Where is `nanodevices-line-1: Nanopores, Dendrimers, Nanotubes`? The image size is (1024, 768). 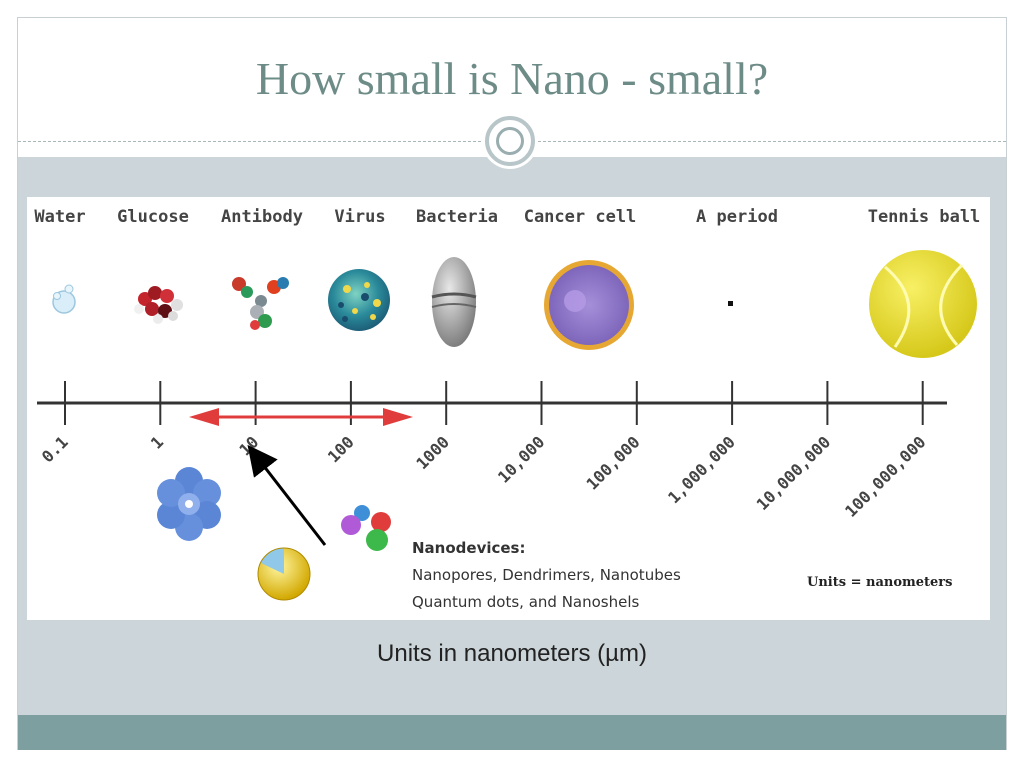 nanodevices-line-1: Nanopores, Dendrimers, Nanotubes is located at coordinates (546, 575).